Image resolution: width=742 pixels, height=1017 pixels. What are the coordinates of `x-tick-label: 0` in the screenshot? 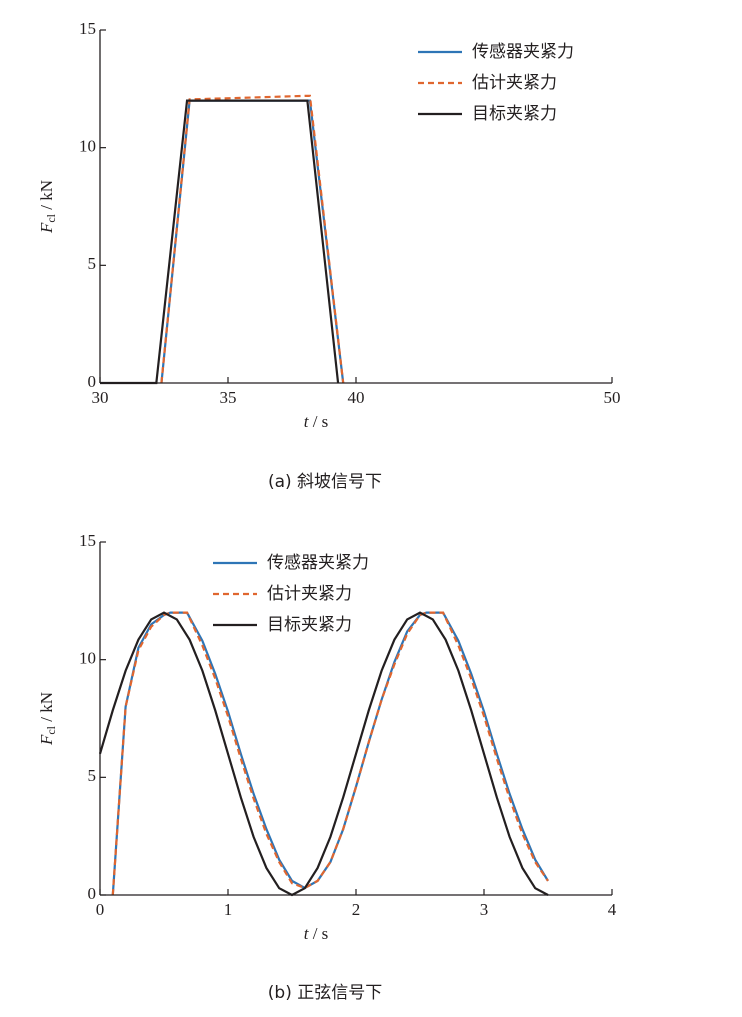 It's located at (100, 909).